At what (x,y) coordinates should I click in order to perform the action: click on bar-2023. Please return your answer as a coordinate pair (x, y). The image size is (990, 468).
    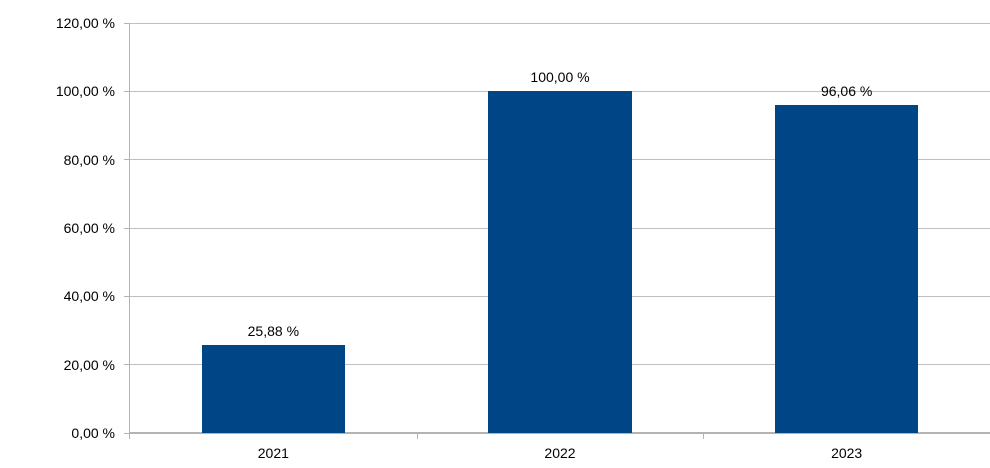
    Looking at the image, I should click on (847, 268).